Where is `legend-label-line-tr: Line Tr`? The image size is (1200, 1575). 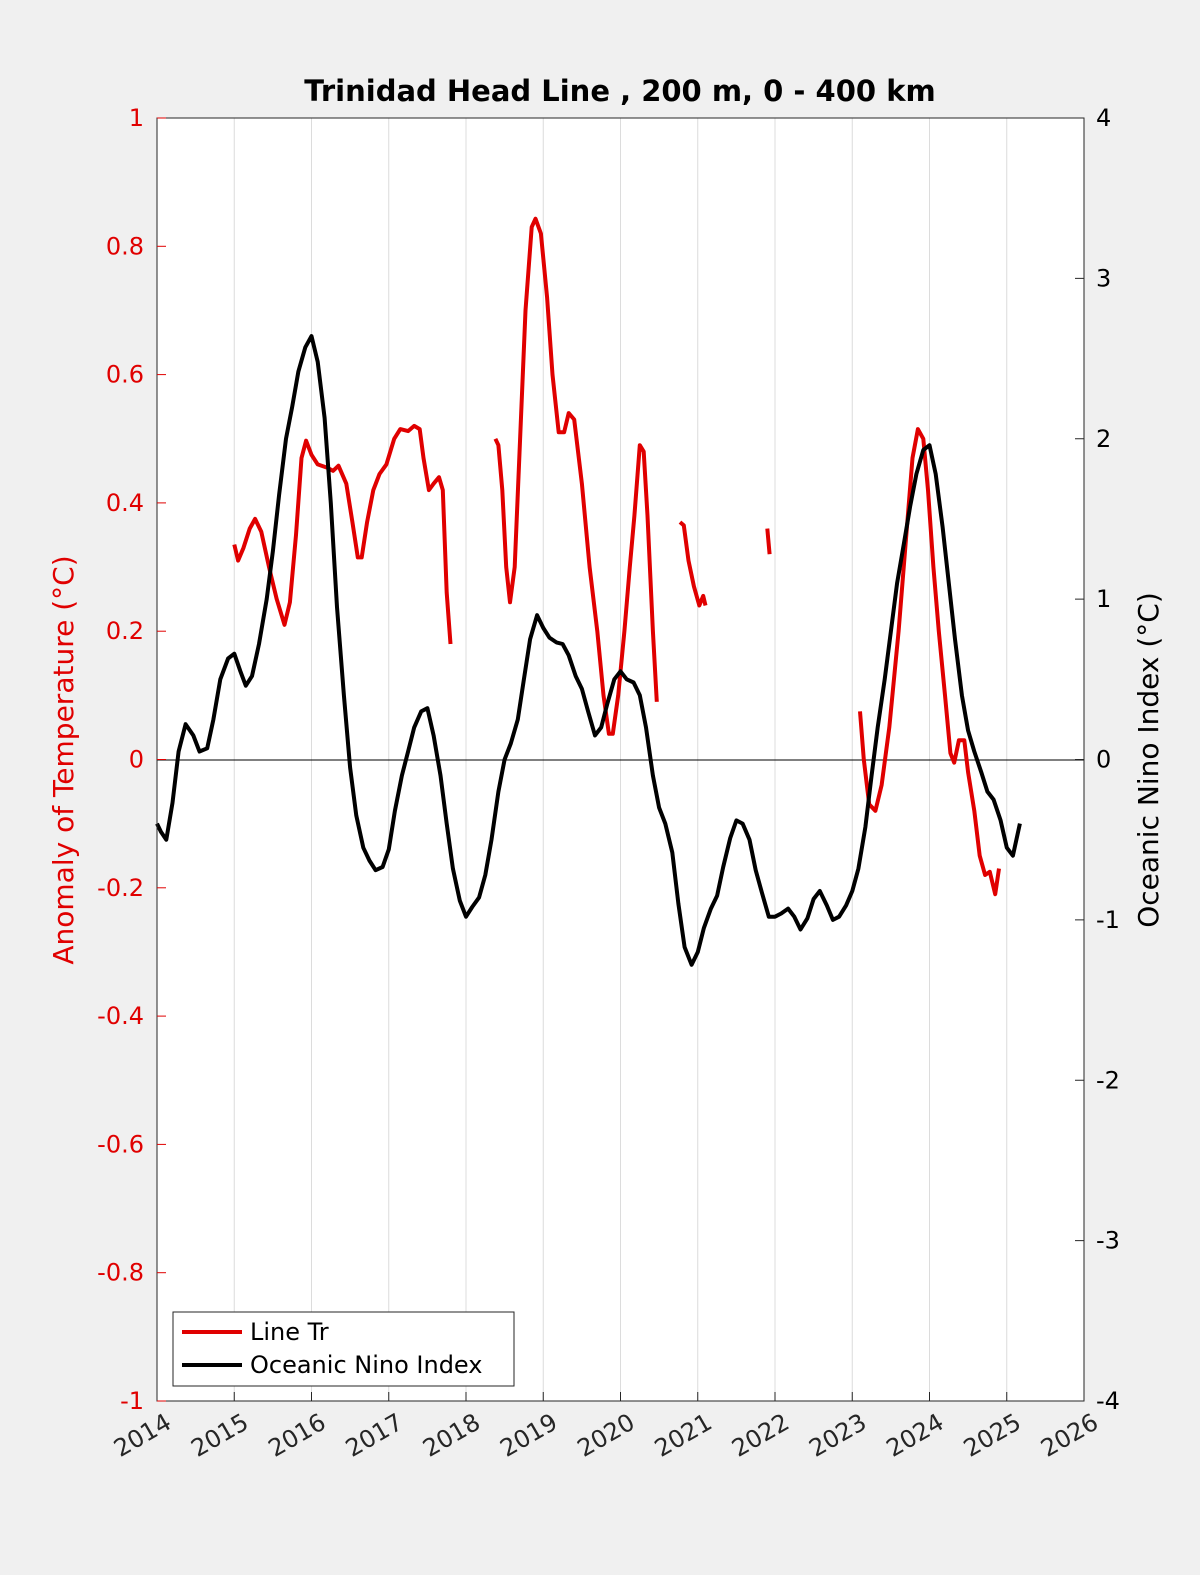 legend-label-line-tr: Line Tr is located at coordinates (289, 1332).